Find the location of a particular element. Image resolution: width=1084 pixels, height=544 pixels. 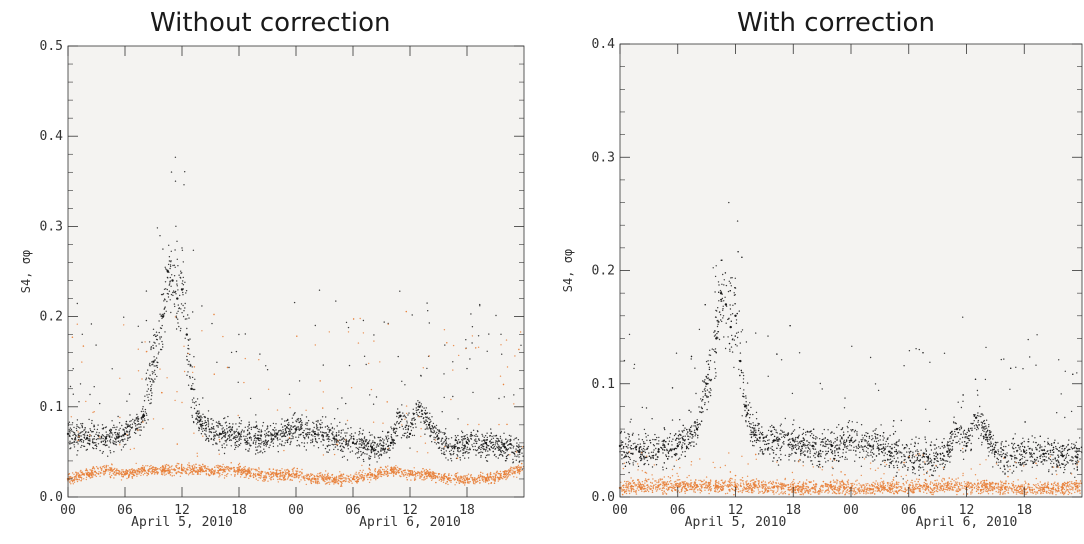

y-axis-label: S4, σφ is located at coordinates (26, 271).